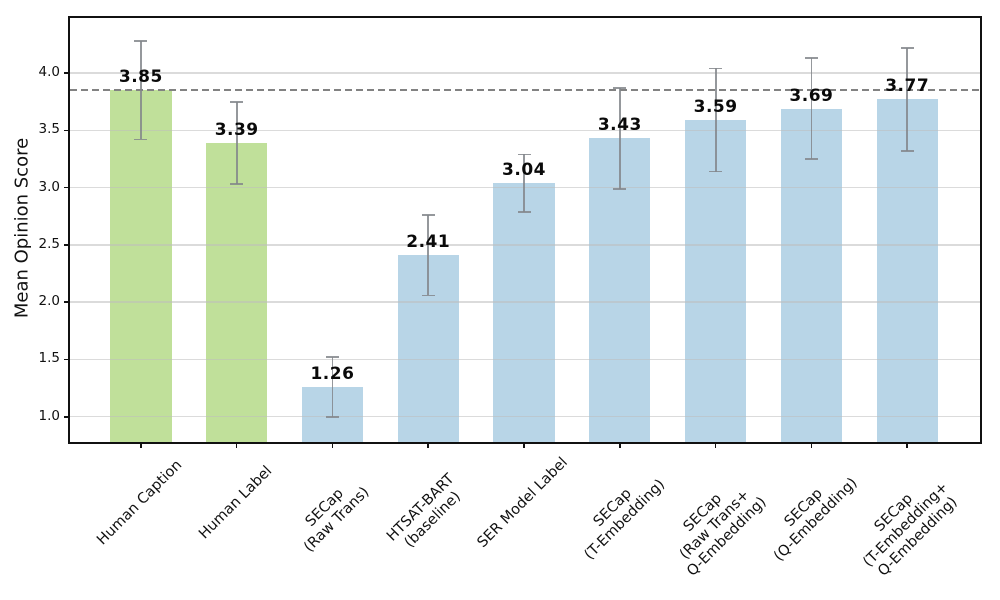  What do you see at coordinates (49, 129) in the screenshot?
I see `y-tick-label: 3.5` at bounding box center [49, 129].